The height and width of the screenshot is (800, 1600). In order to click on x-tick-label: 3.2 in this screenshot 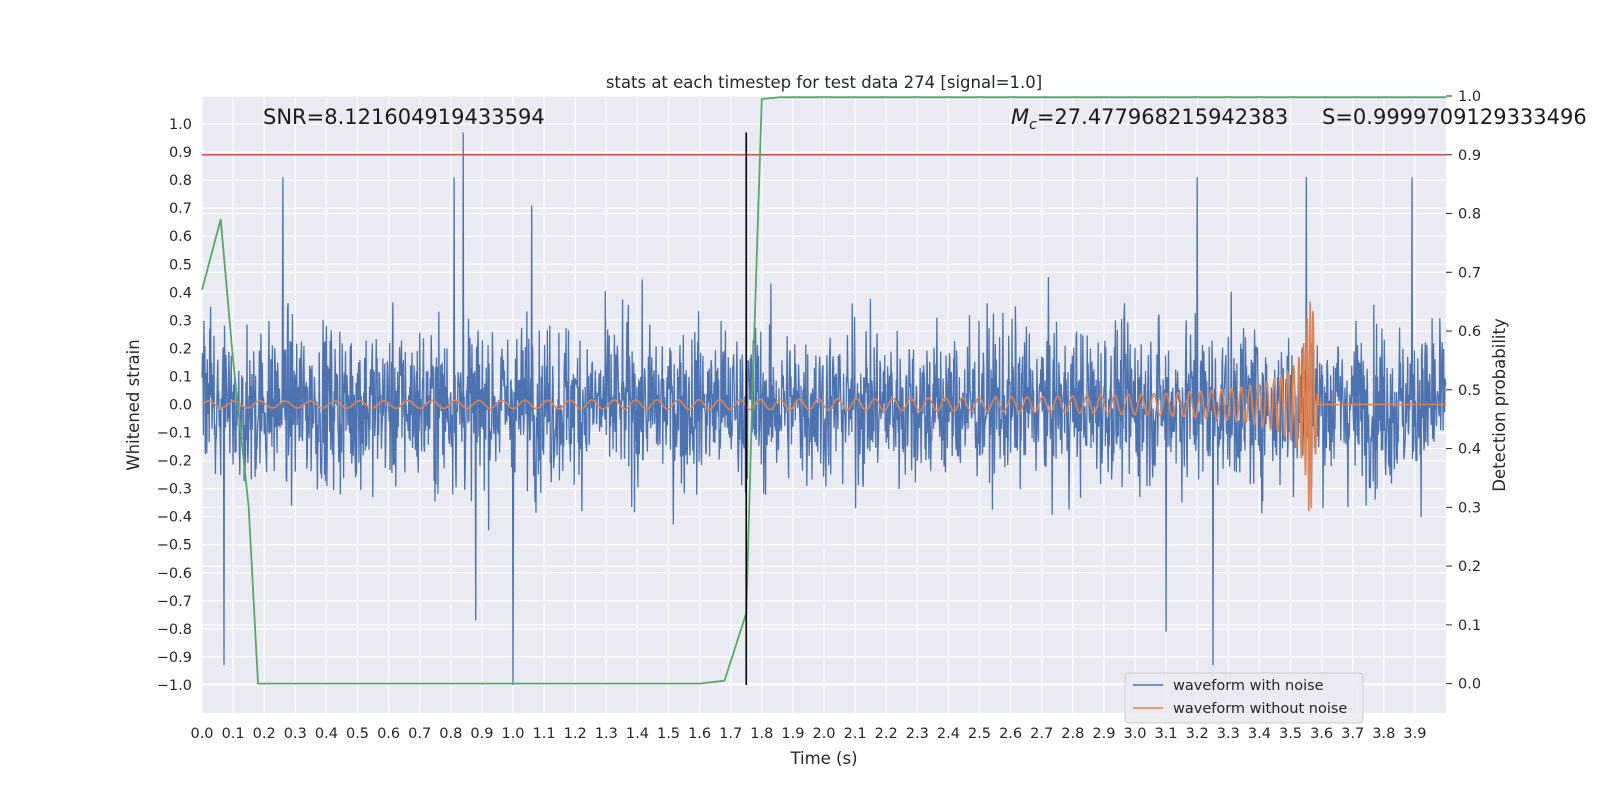, I will do `click(1197, 734)`.